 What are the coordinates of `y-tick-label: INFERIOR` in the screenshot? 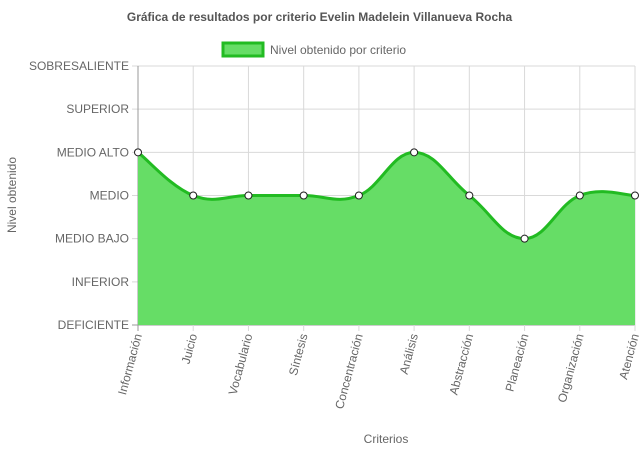 It's located at (101, 282).